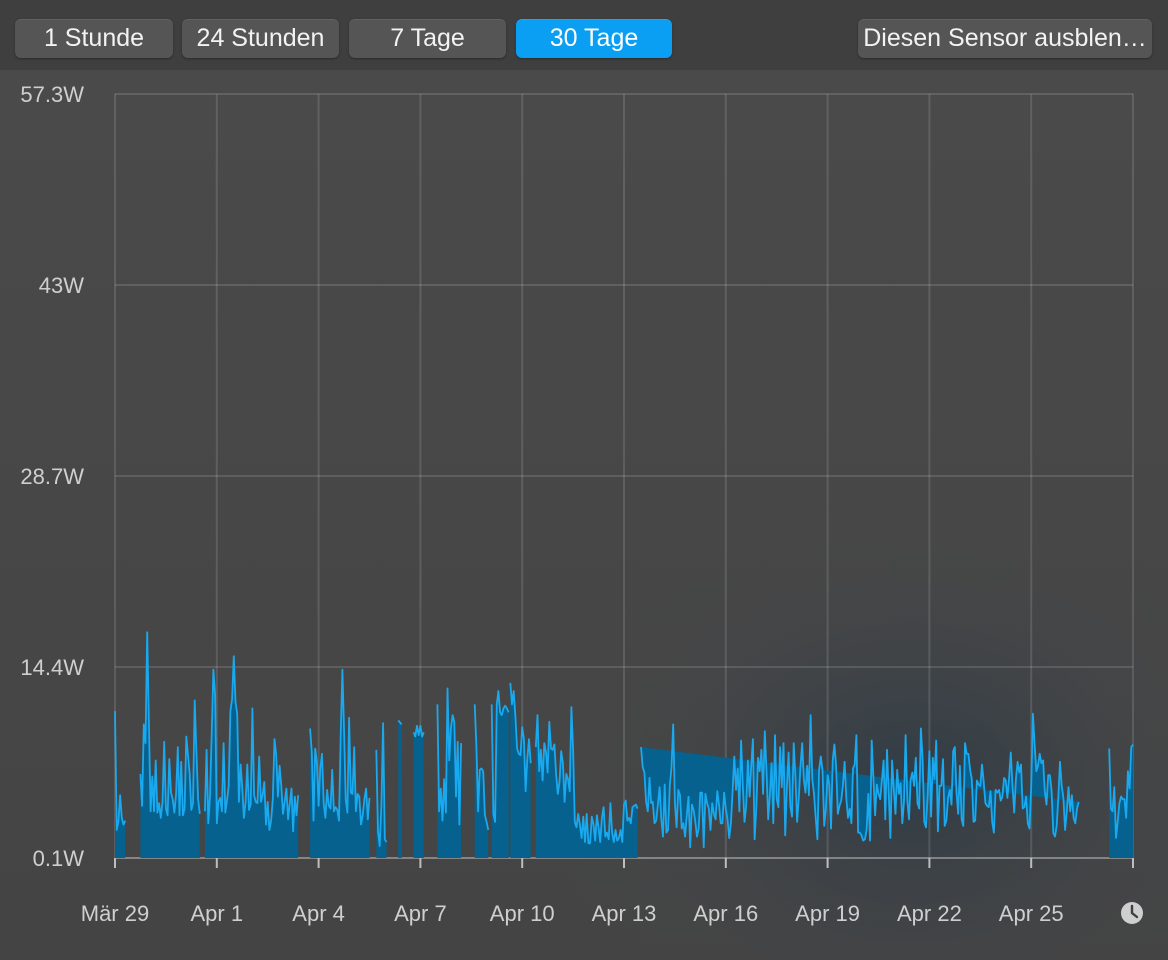 The image size is (1168, 960). What do you see at coordinates (624, 913) in the screenshot?
I see `x-tick-label: Apr 13` at bounding box center [624, 913].